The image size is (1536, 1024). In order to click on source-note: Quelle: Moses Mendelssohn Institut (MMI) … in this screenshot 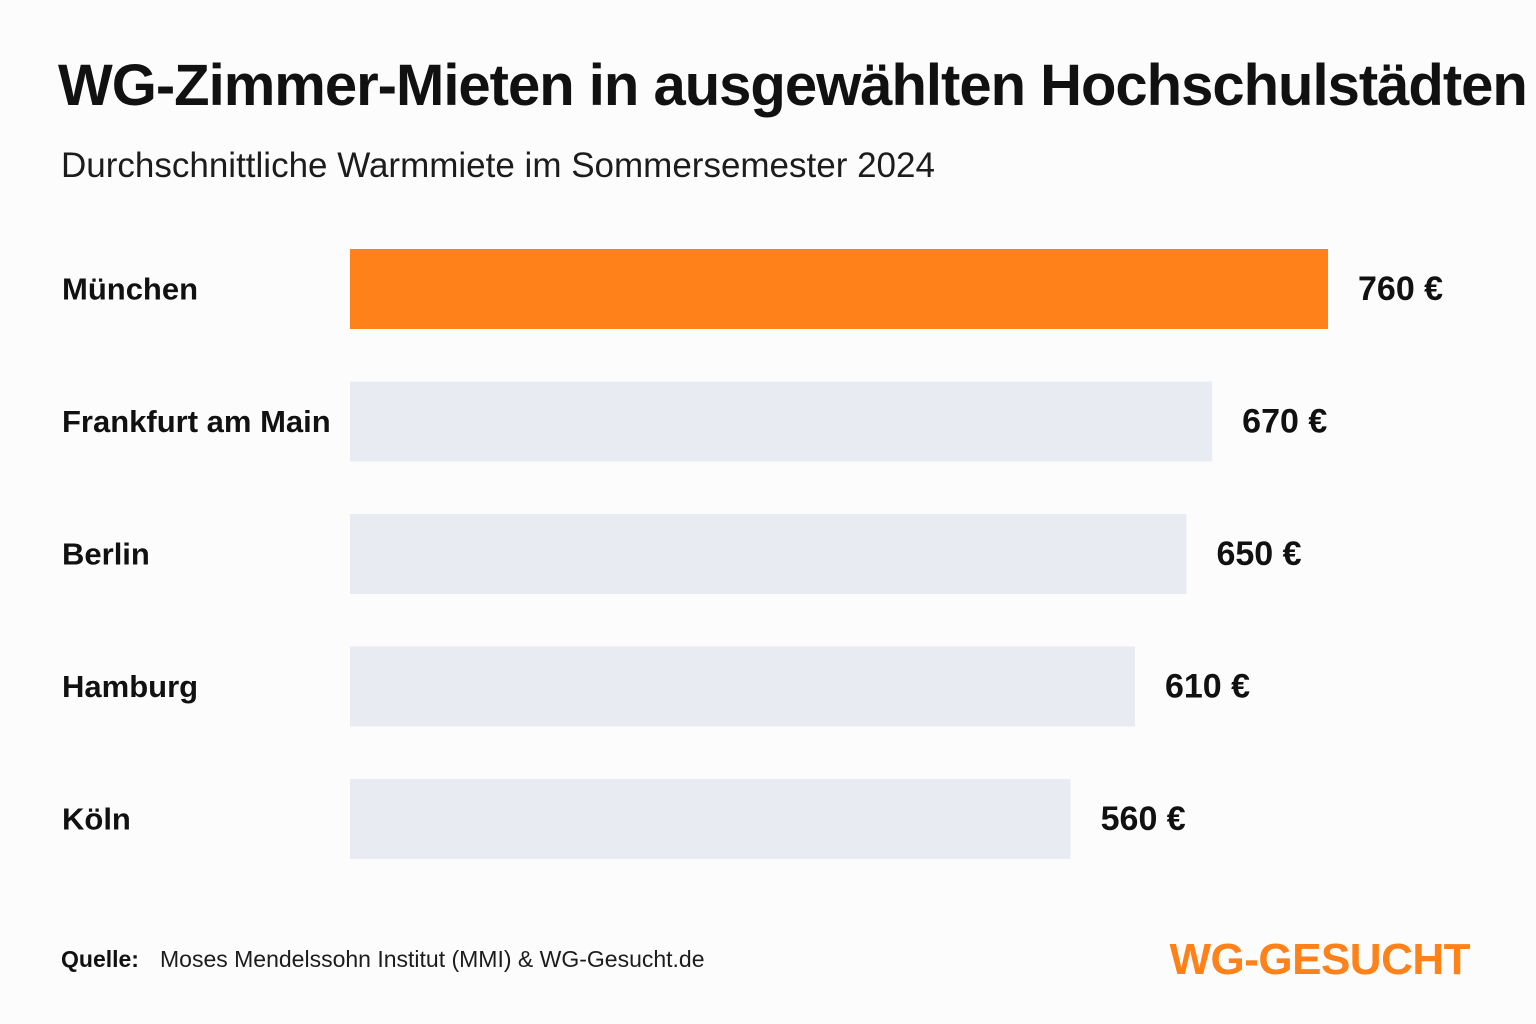, I will do `click(383, 959)`.